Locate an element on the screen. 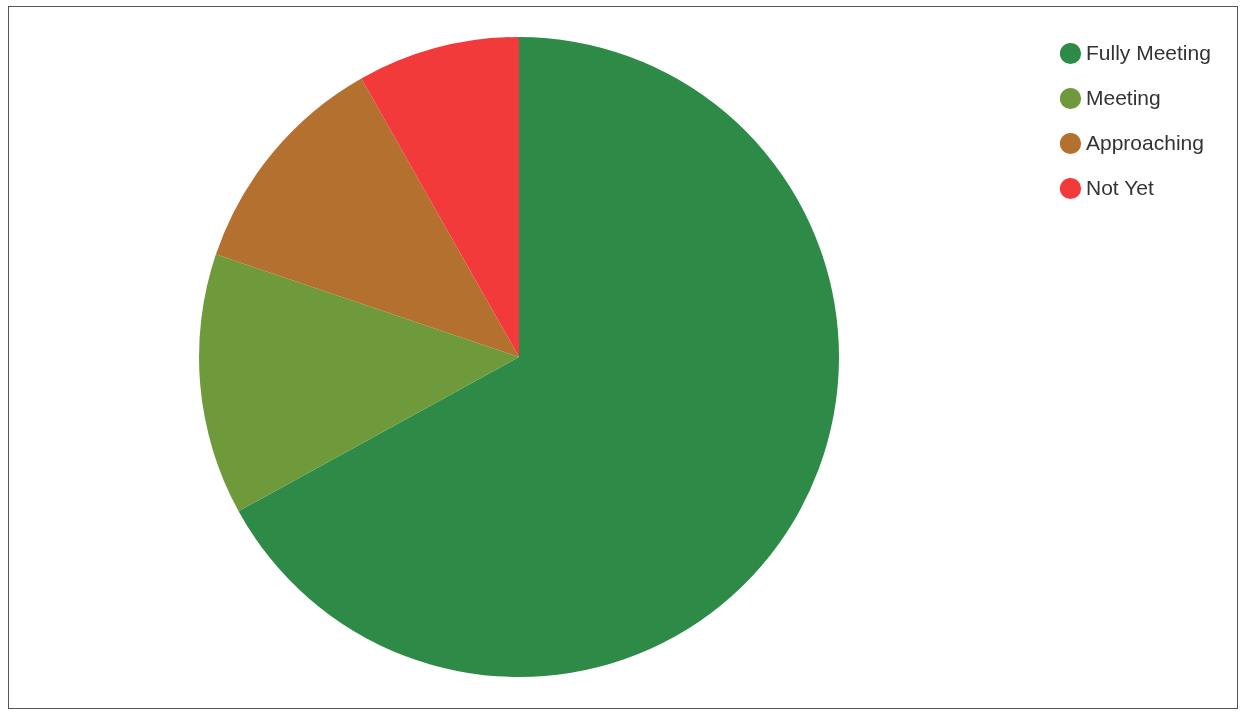 This screenshot has width=1248, height=717. legend-label: Not Yet is located at coordinates (1120, 187).